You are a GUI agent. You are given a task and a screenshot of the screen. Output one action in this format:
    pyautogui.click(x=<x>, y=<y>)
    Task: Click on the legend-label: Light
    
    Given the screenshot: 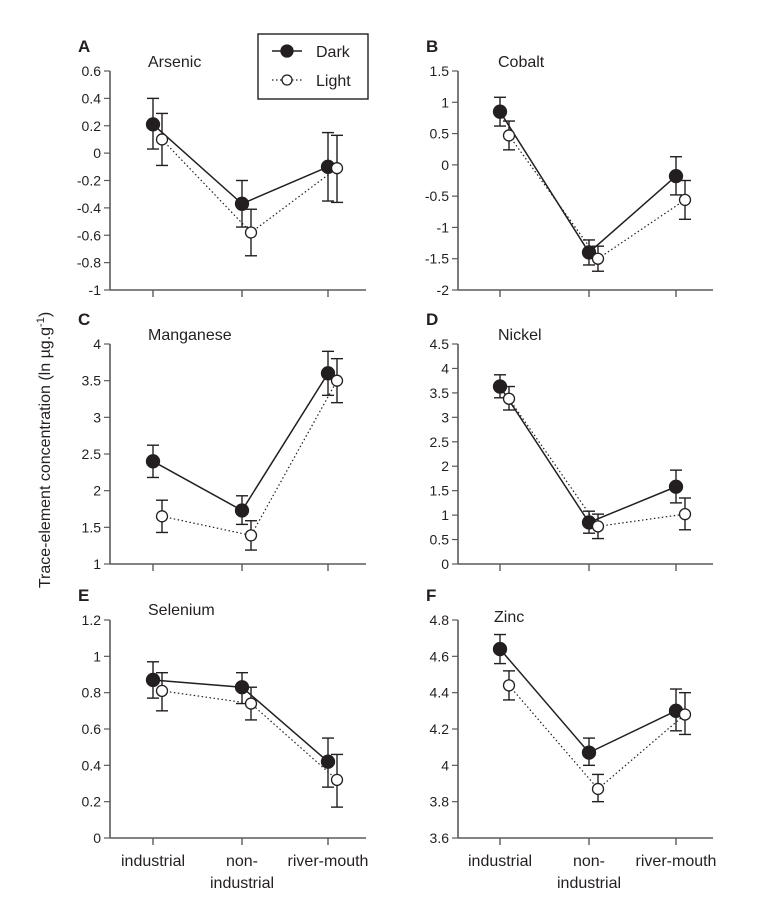 What is the action you would take?
    pyautogui.click(x=333, y=81)
    